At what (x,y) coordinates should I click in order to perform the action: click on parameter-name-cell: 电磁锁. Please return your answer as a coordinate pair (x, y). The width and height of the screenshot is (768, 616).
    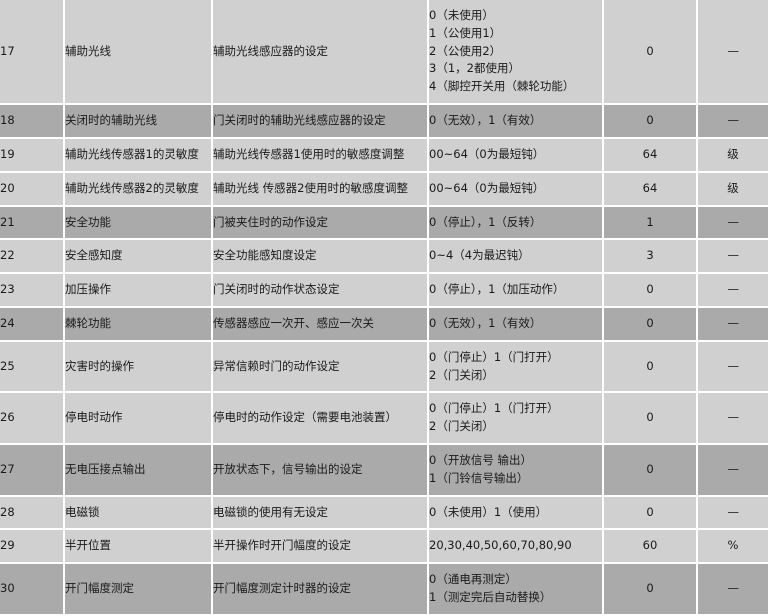
    Looking at the image, I should click on (138, 513).